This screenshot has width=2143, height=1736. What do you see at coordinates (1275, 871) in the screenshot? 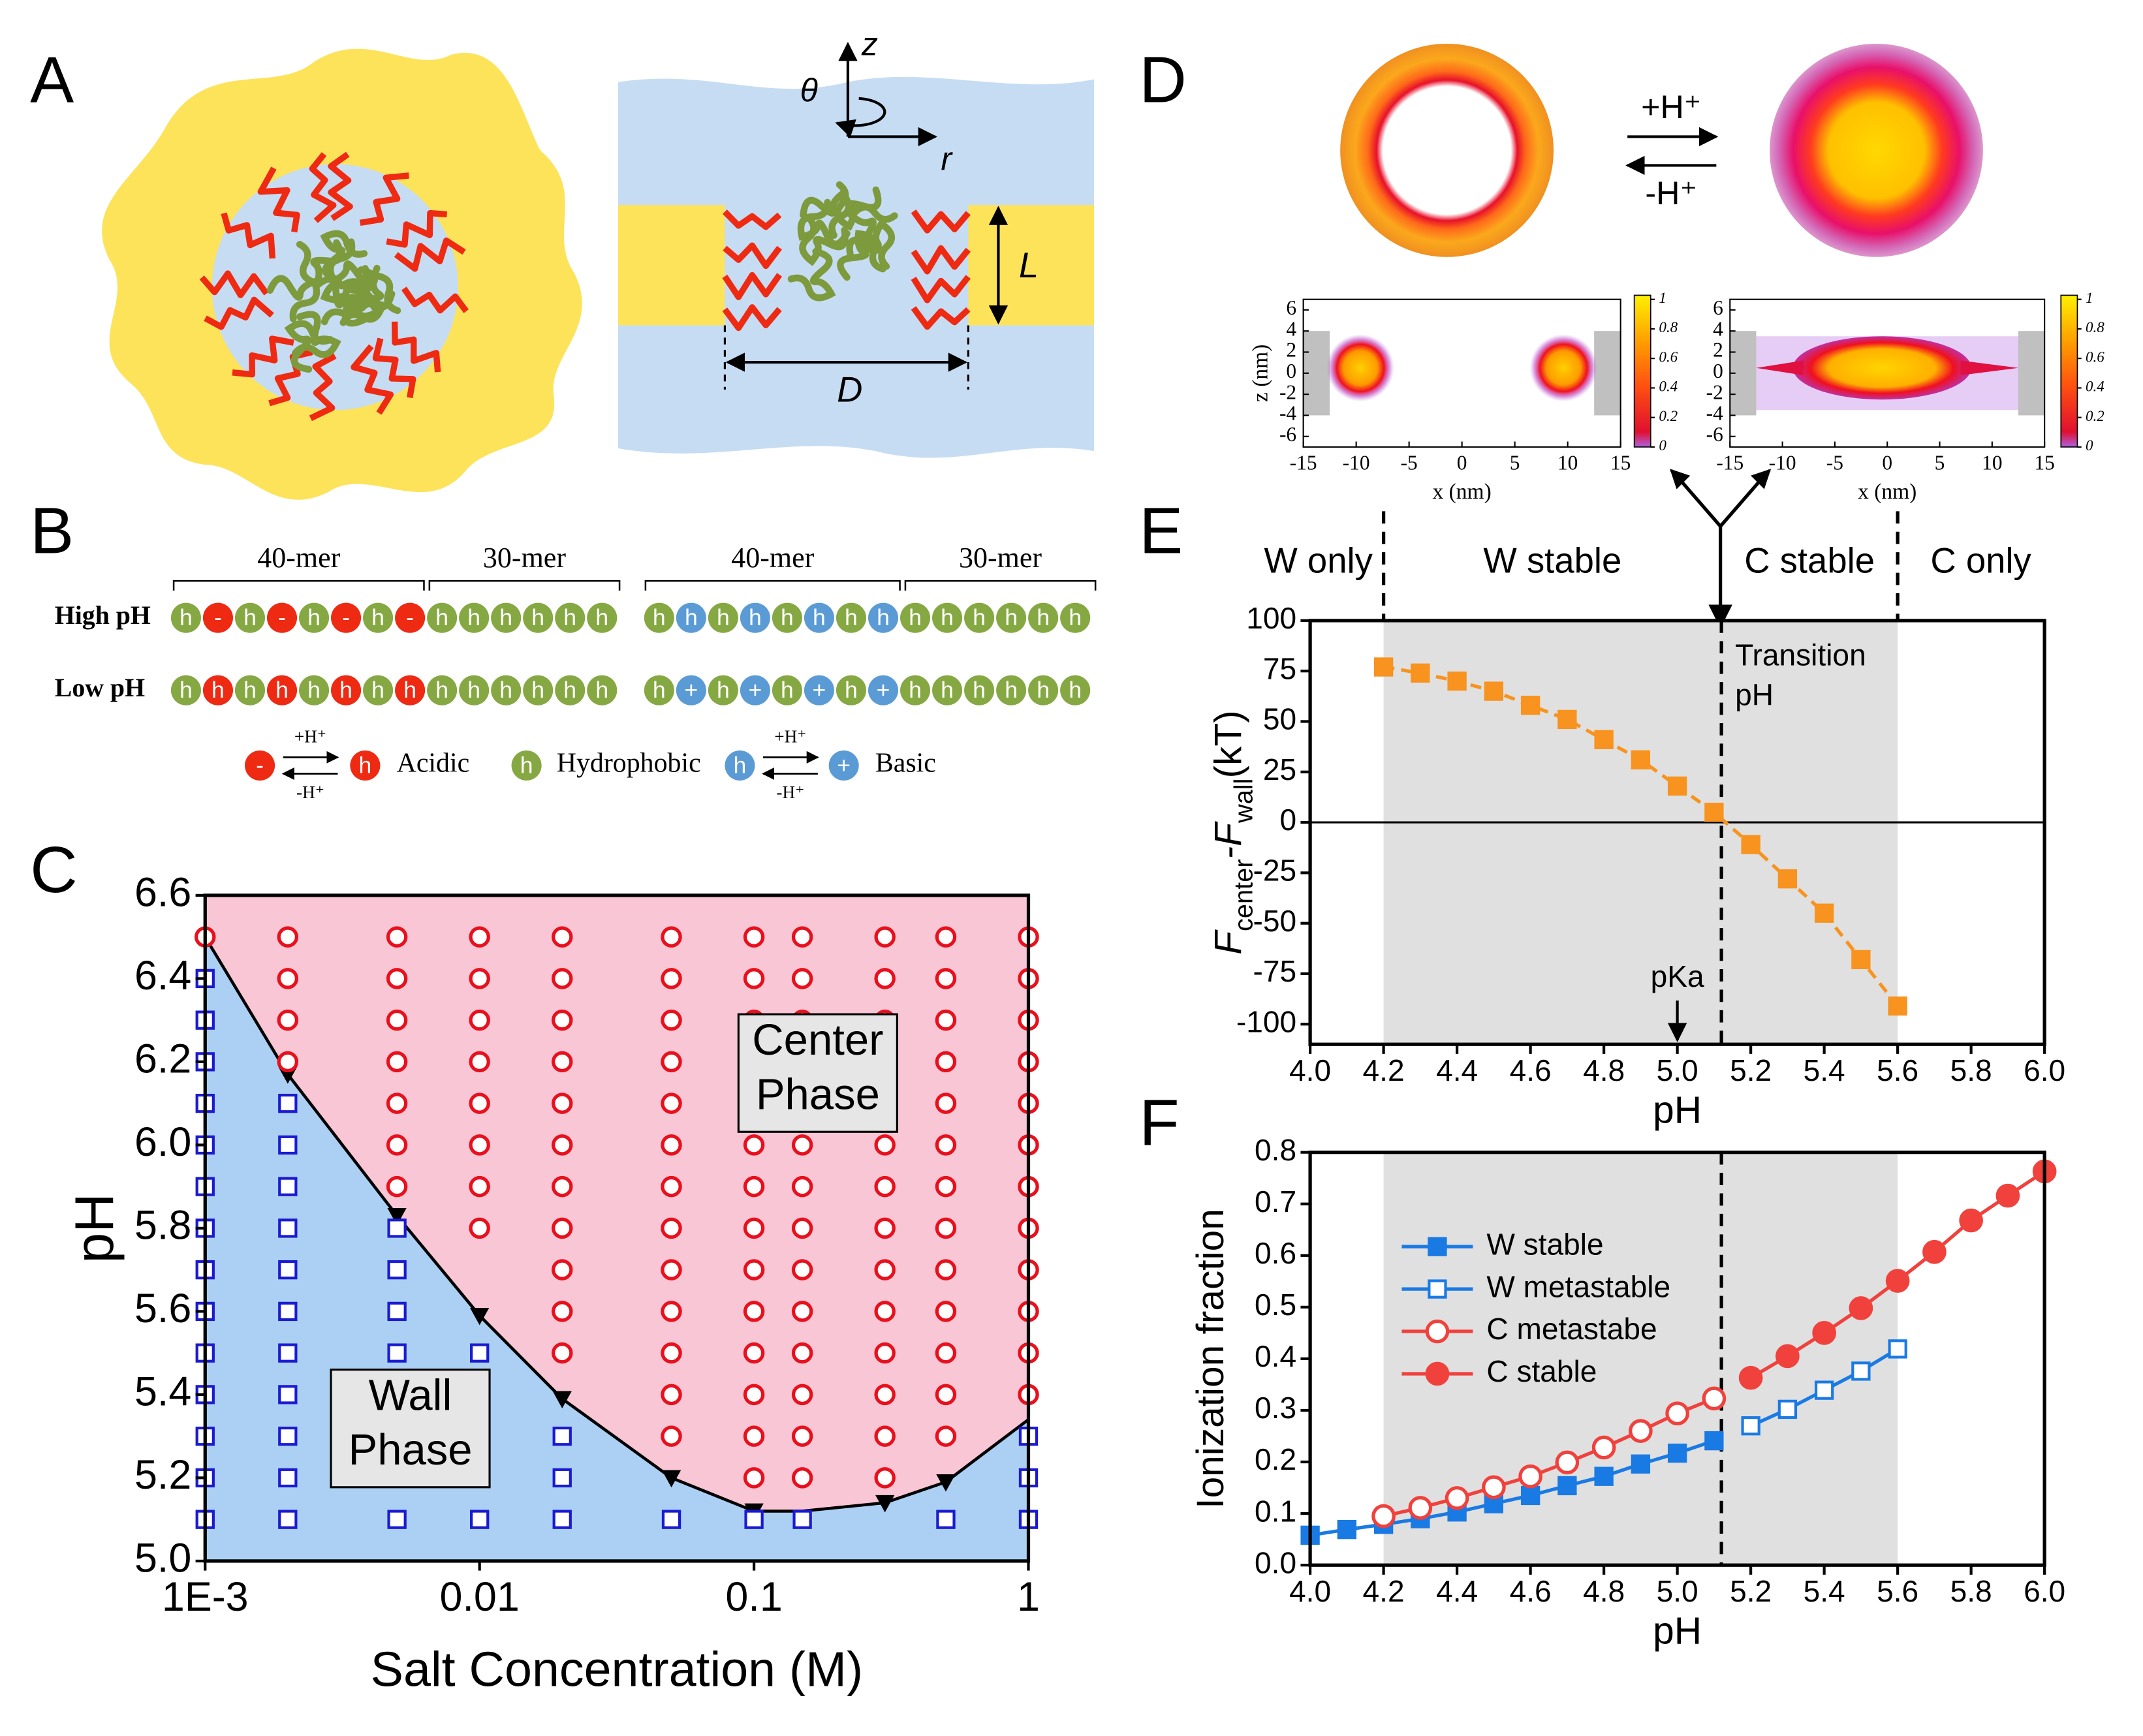
I see `y-tick-label: -25` at bounding box center [1275, 871].